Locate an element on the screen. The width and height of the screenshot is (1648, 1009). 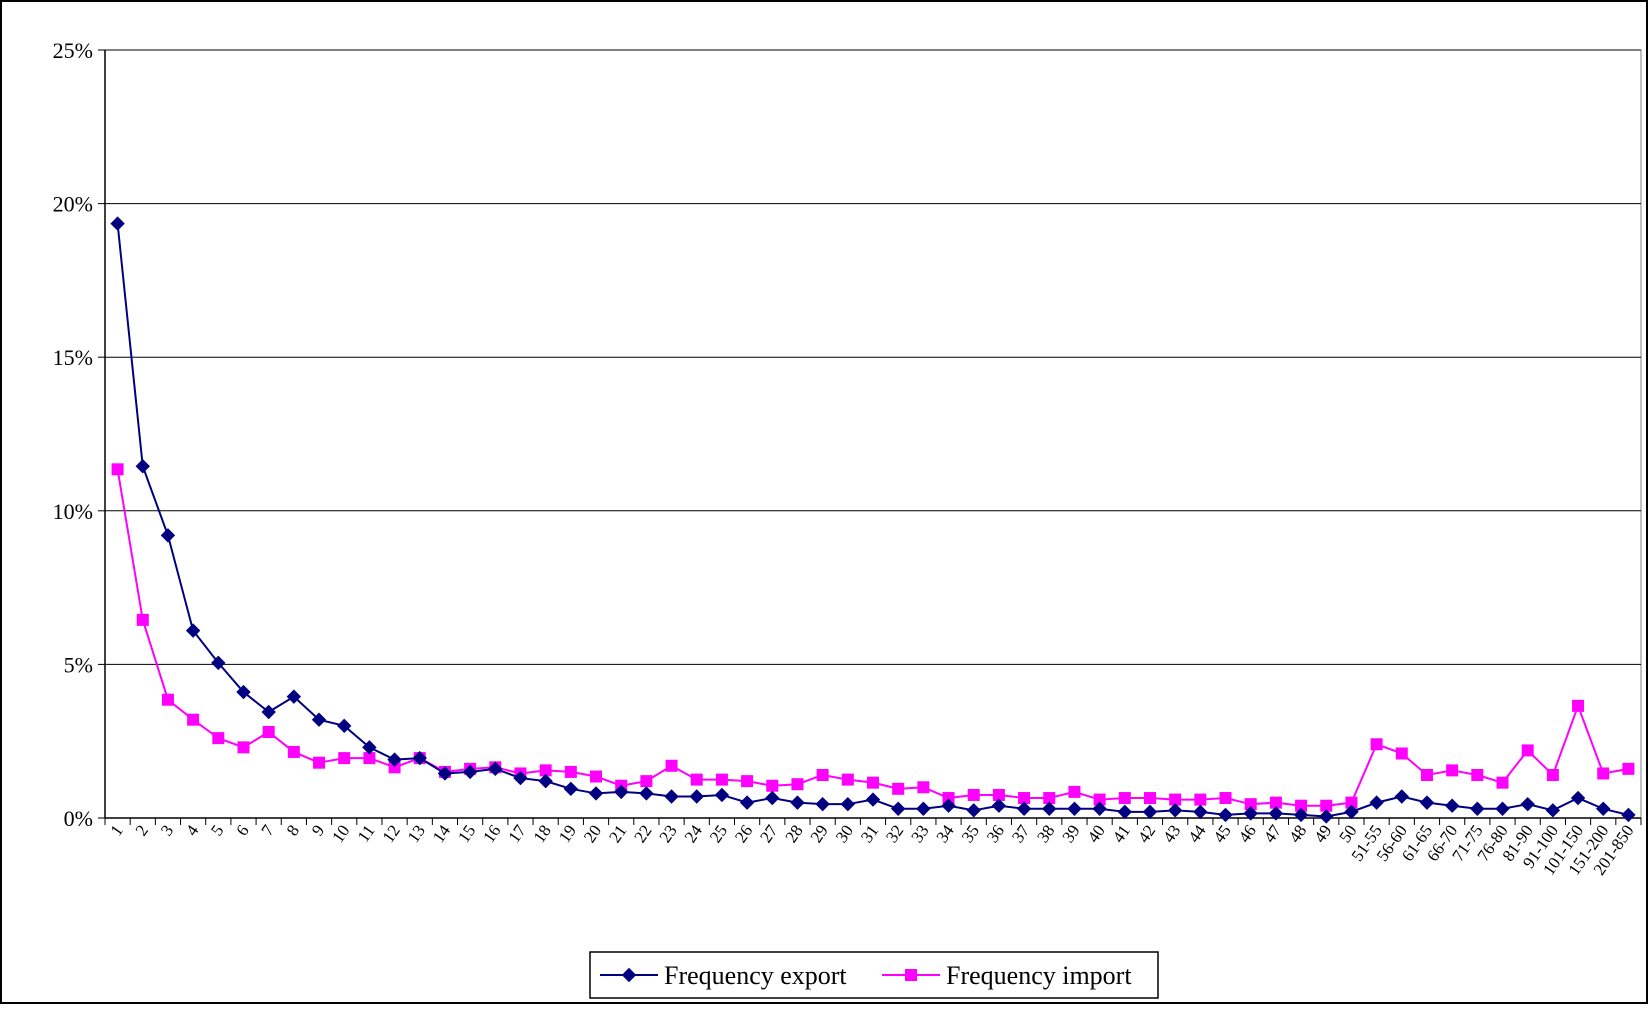
legend-label: Frequency export is located at coordinates (755, 975).